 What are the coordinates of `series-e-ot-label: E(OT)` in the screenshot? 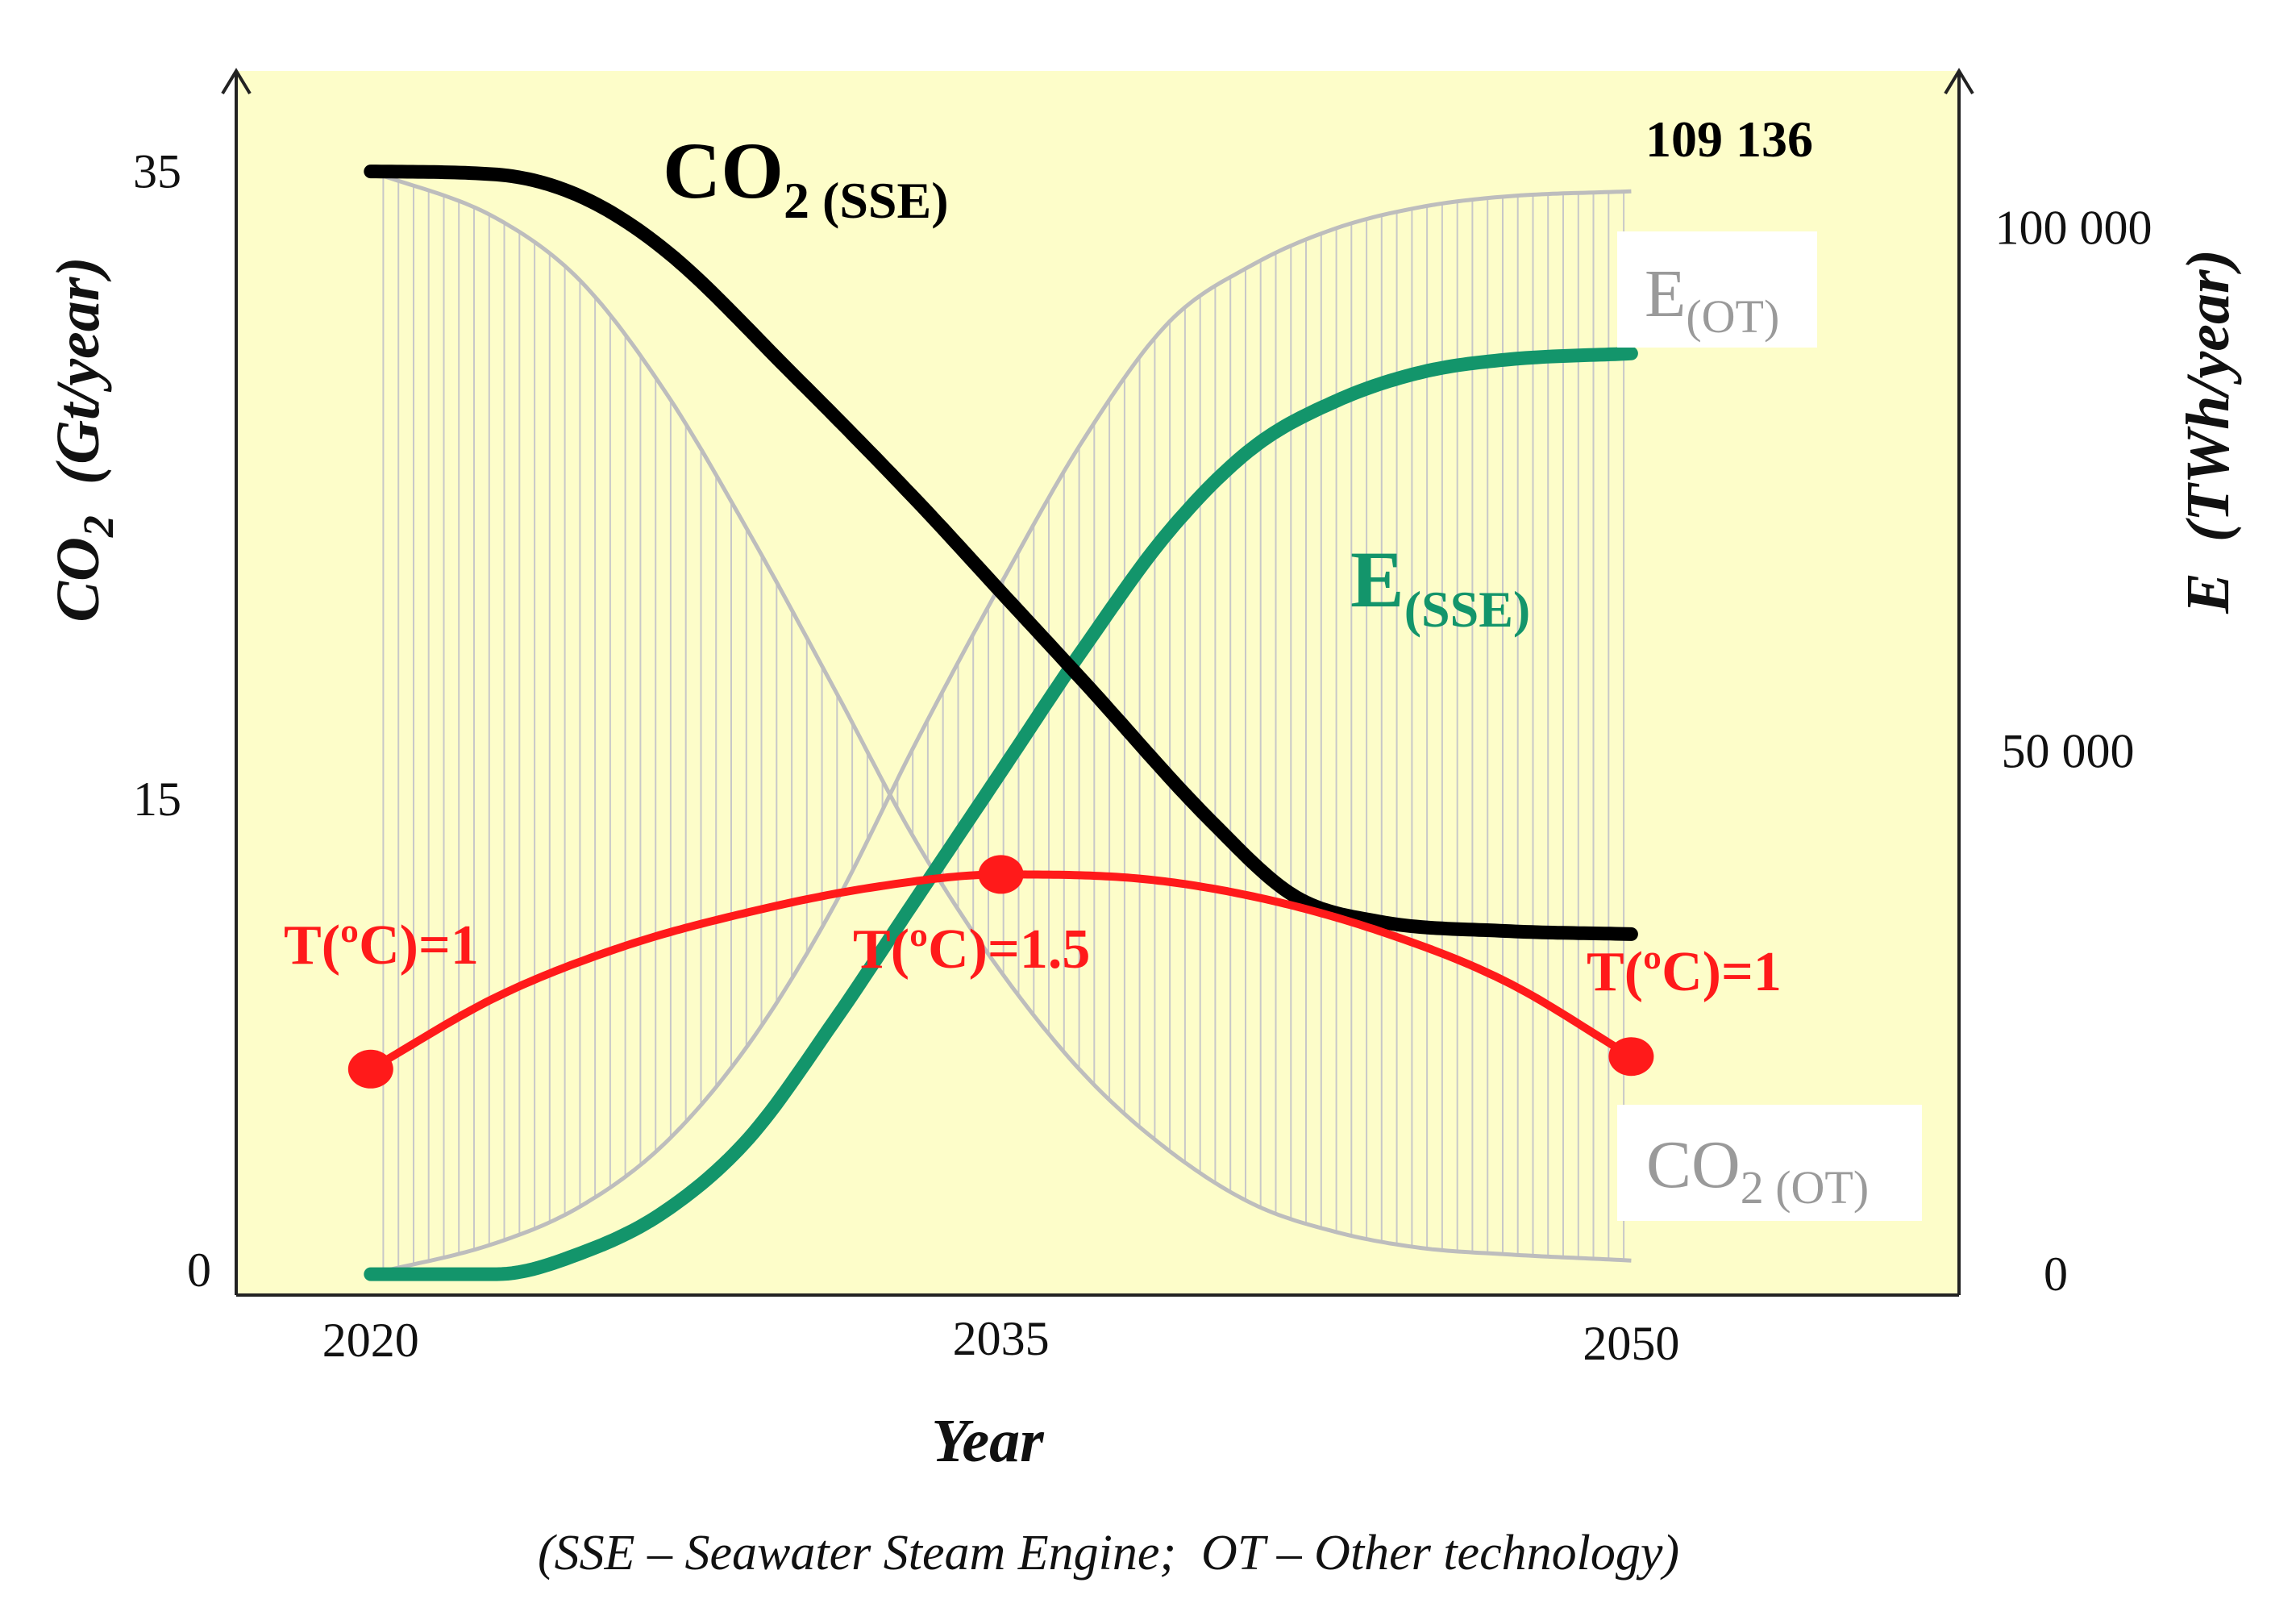 It's located at (1712, 299).